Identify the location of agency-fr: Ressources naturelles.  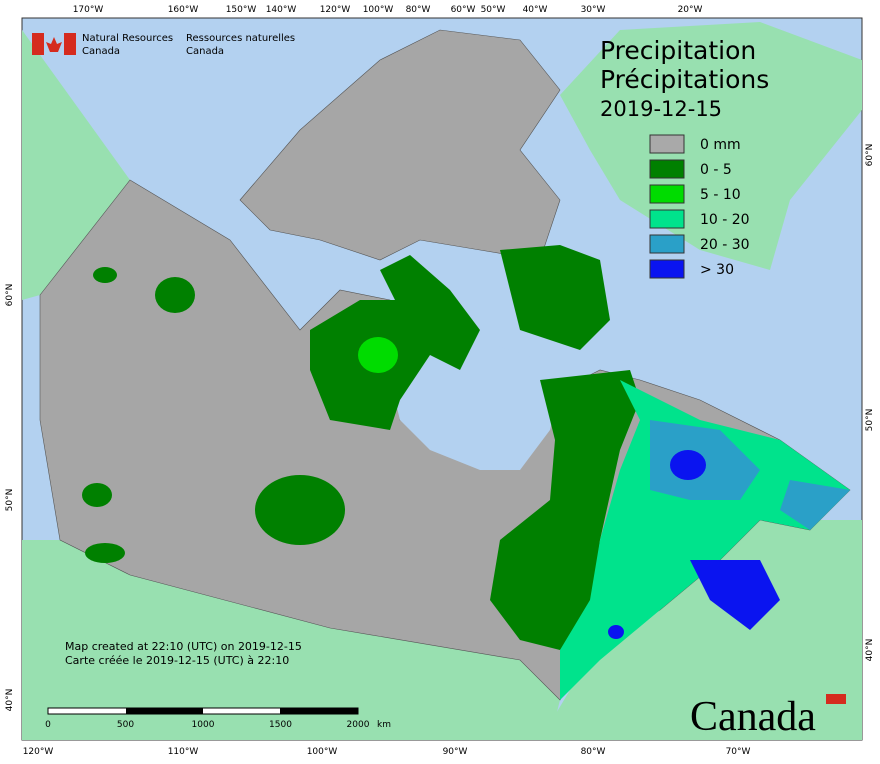
(240, 38).